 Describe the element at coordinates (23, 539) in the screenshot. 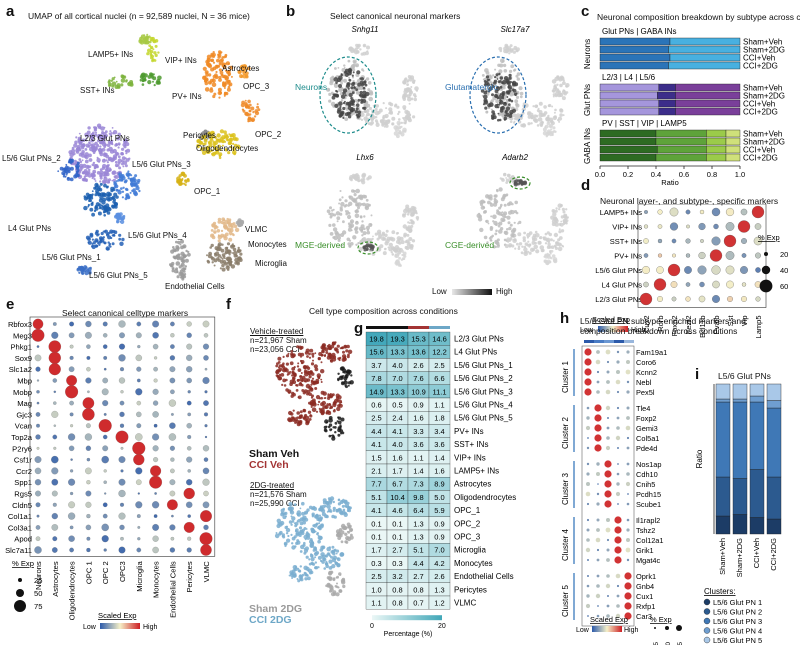

I see `gene-label: Apod` at that location.